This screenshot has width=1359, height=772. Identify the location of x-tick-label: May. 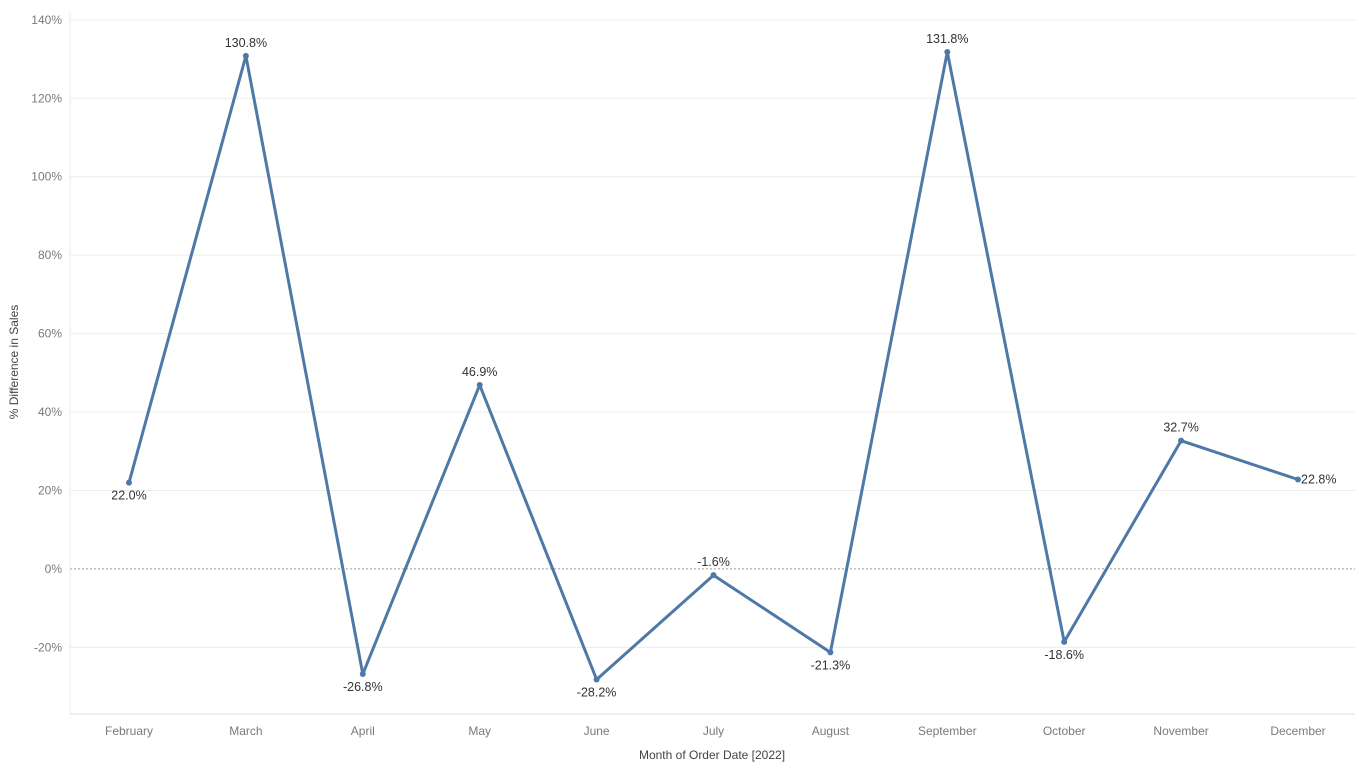
(479, 731).